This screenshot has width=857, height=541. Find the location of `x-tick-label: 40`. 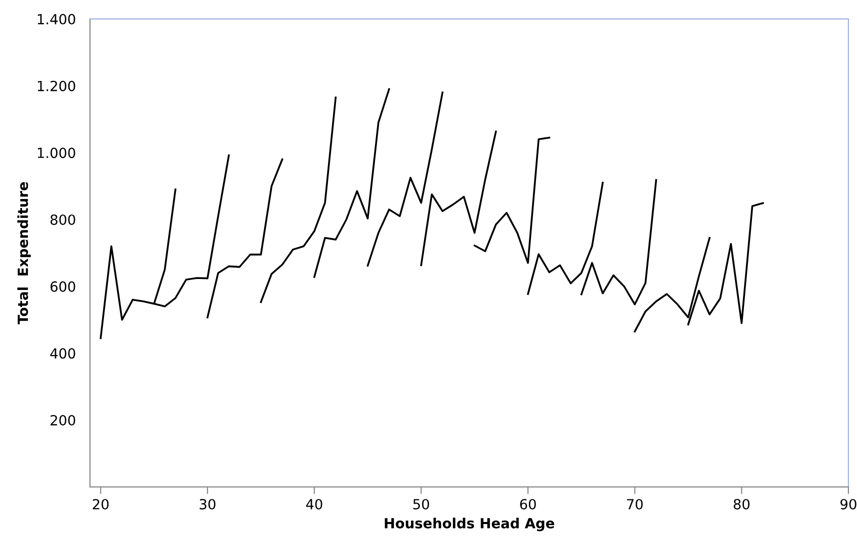

x-tick-label: 40 is located at coordinates (314, 504).